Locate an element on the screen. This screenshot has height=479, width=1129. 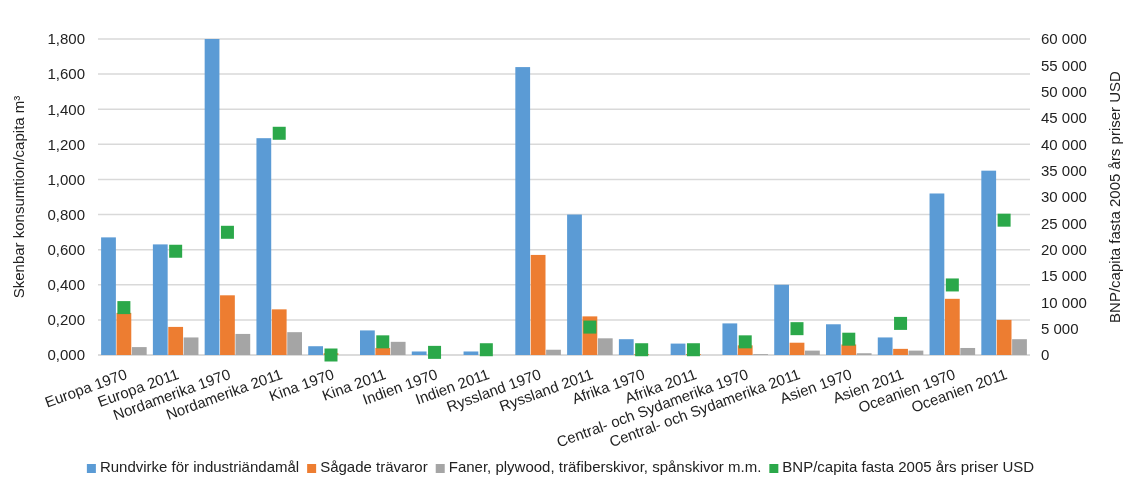
legend-label: Rundvirke för industriändamål is located at coordinates (199, 466).